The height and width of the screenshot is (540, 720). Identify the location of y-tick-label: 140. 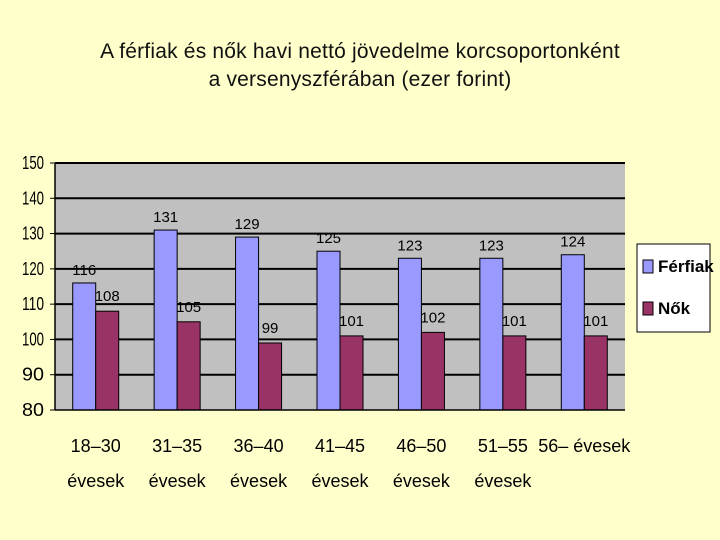
(33, 198).